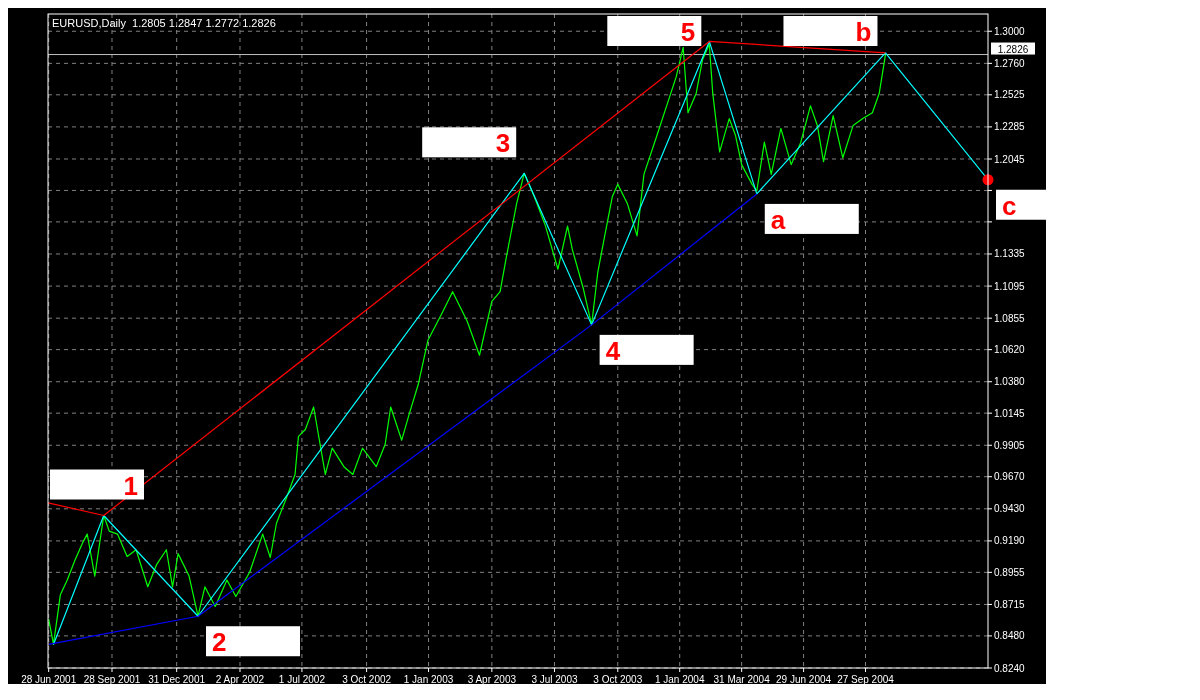 The height and width of the screenshot is (700, 1200). Describe the element at coordinates (1010, 541) in the screenshot. I see `y-tick-label: 0.9190` at that location.